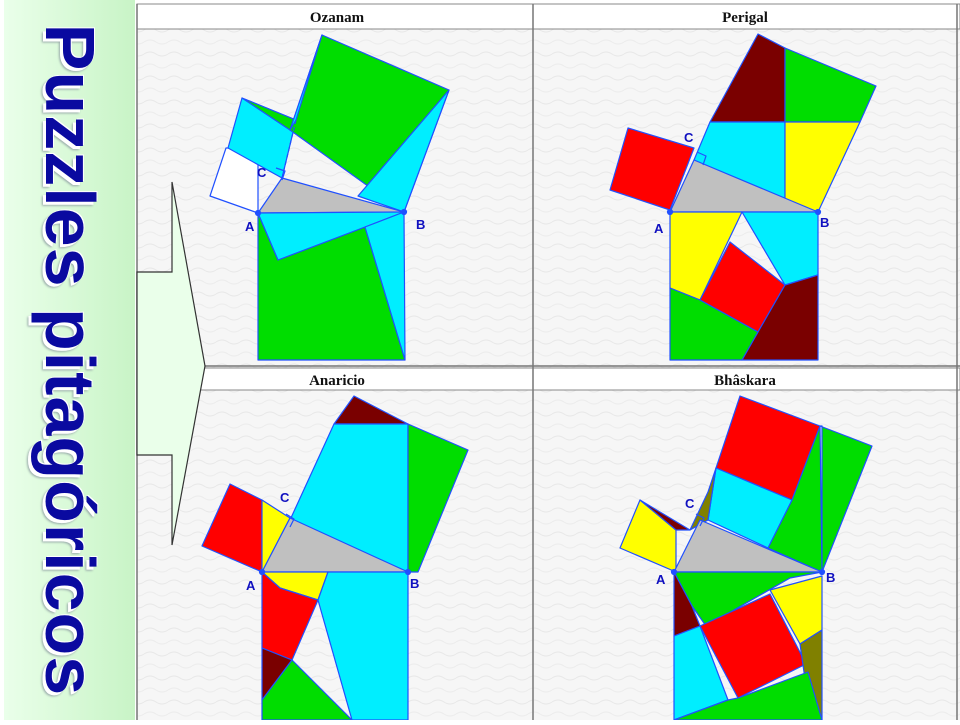  Describe the element at coordinates (251, 585) in the screenshot. I see `anaricio-label-a: A` at that location.